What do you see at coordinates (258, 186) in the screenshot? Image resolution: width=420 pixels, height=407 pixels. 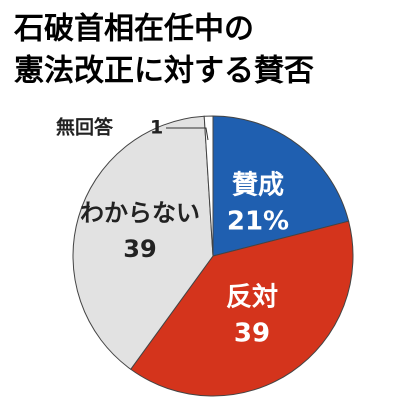 I see `slice-label: 賛成` at bounding box center [258, 186].